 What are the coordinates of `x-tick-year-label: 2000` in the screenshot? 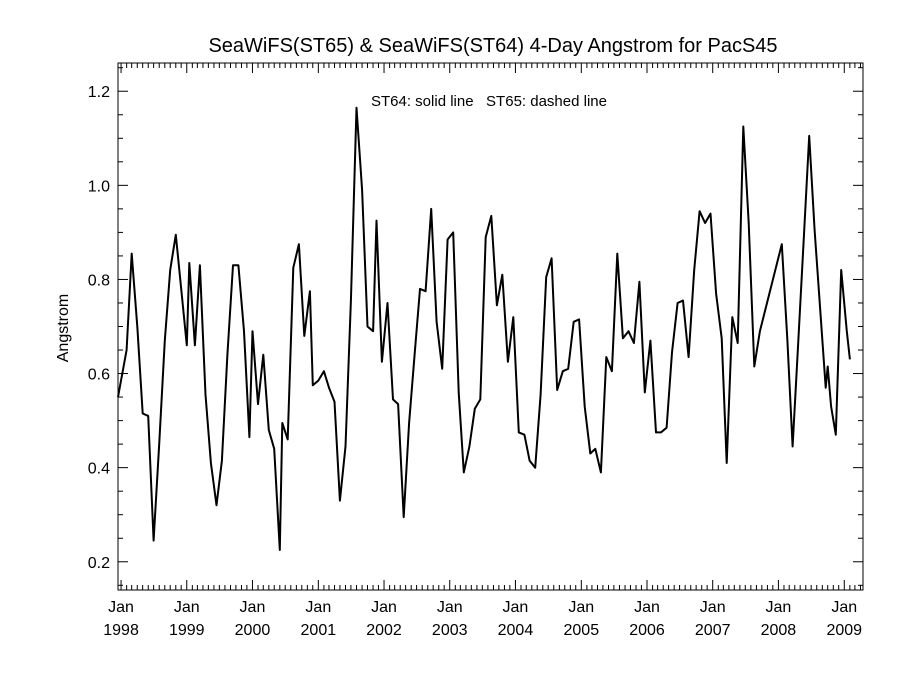 It's located at (253, 630).